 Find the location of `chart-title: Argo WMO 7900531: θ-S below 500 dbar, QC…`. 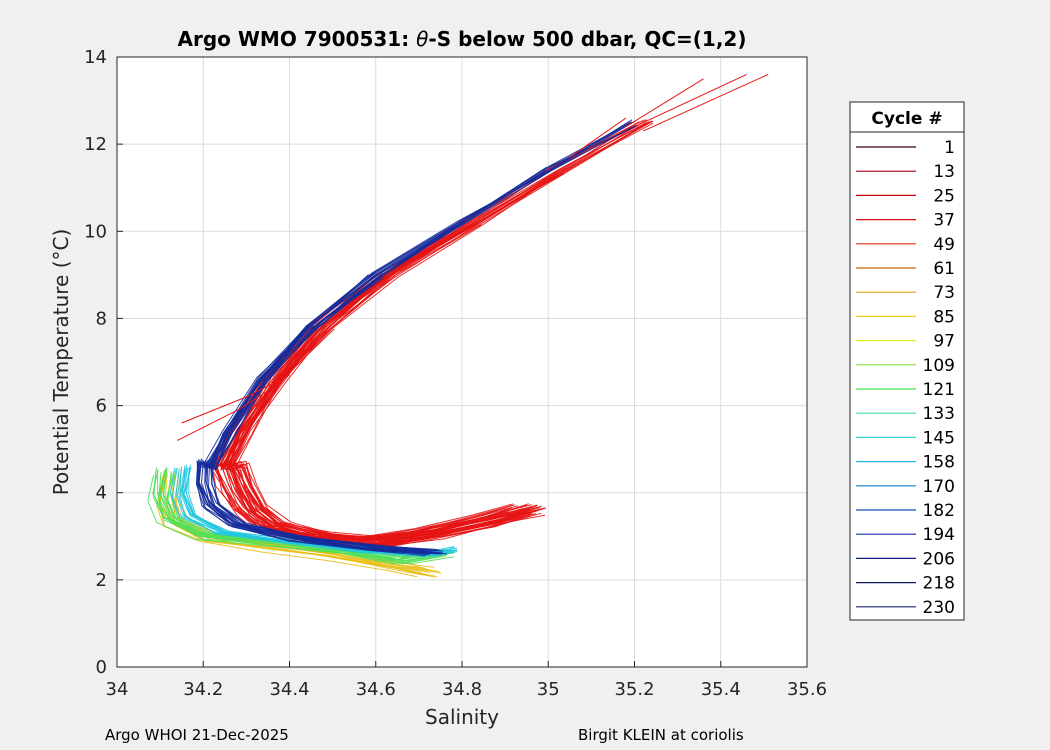

chart-title: Argo WMO 7900531: θ-S below 500 dbar, QC… is located at coordinates (462, 39).